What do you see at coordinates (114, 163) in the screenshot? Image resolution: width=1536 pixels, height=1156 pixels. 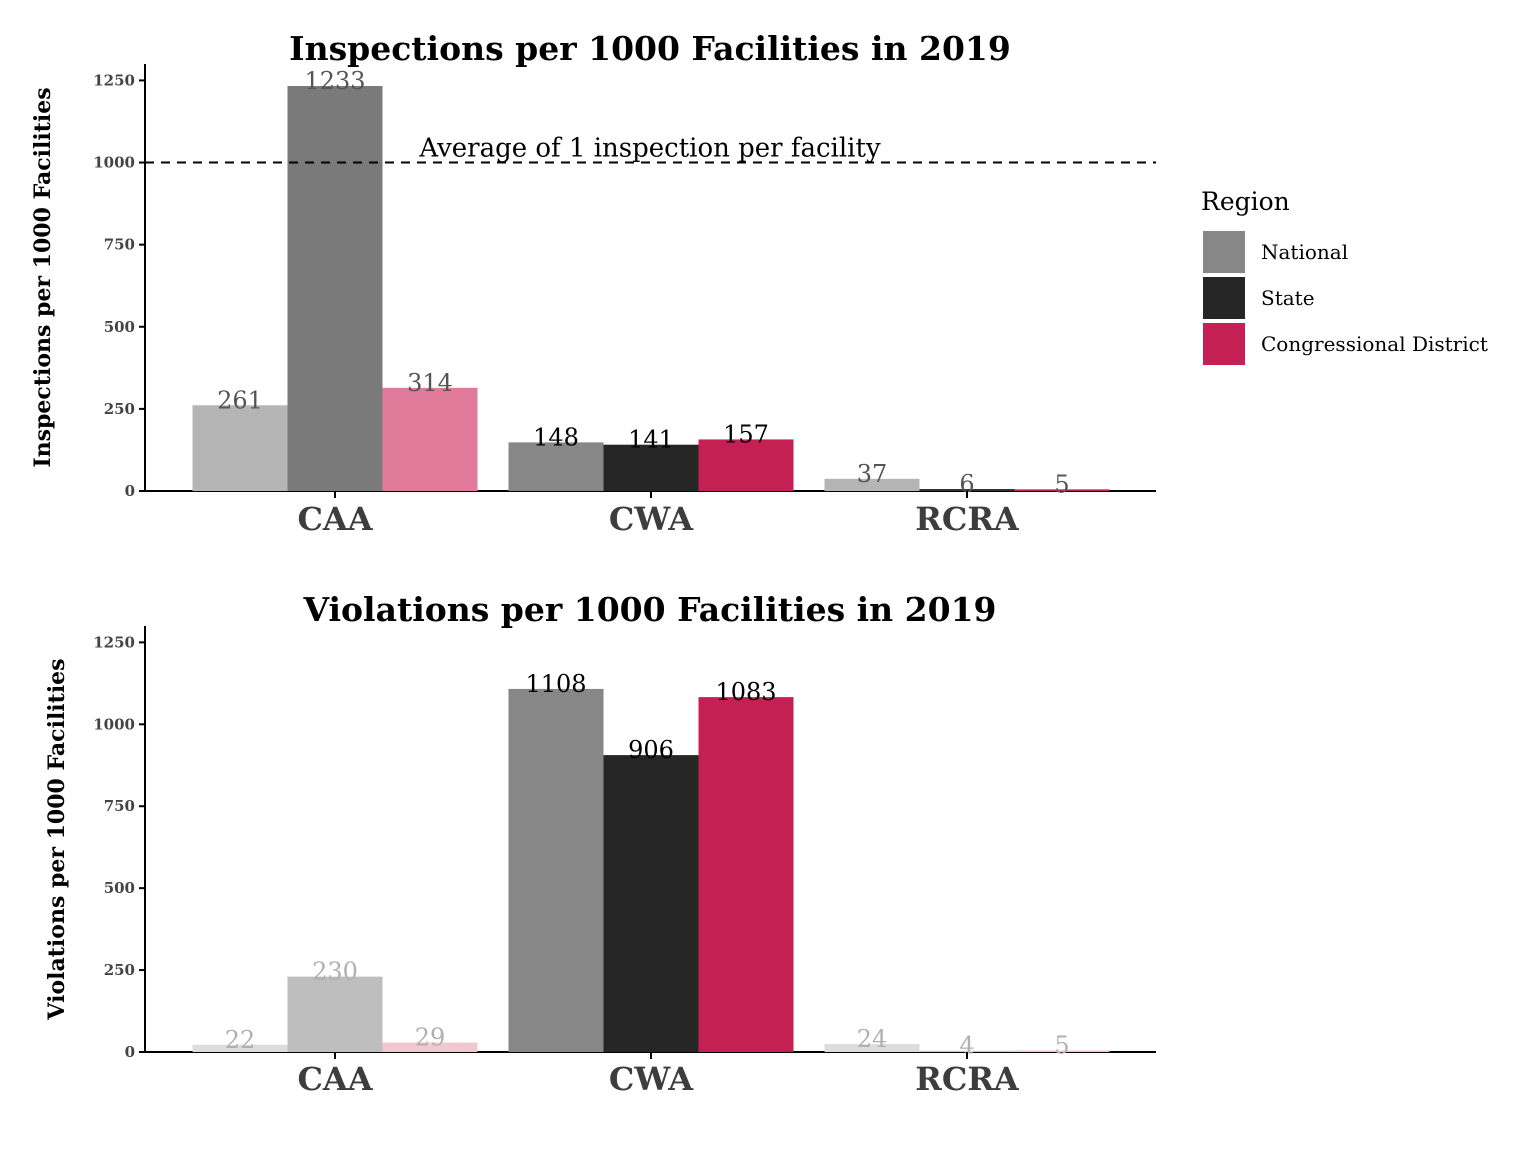 I see `chart1-ytick-label-1000: 1000` at bounding box center [114, 163].